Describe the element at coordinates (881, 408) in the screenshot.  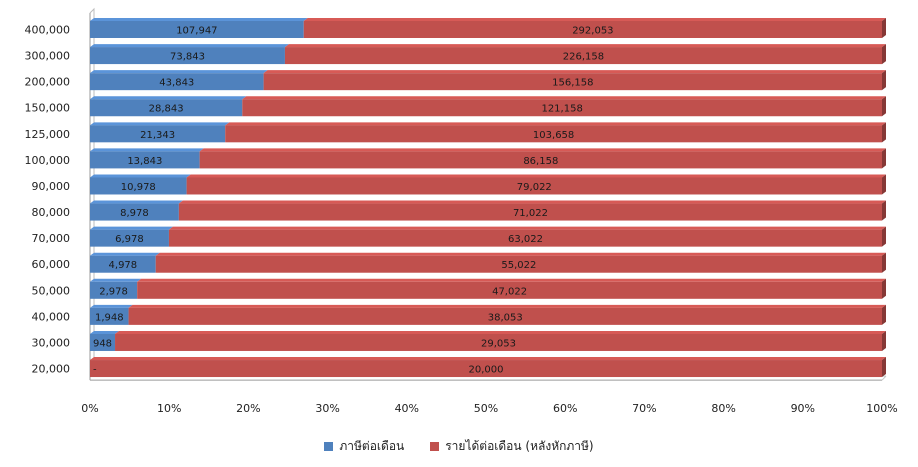
I see `x-tick-label: 100%` at that location.